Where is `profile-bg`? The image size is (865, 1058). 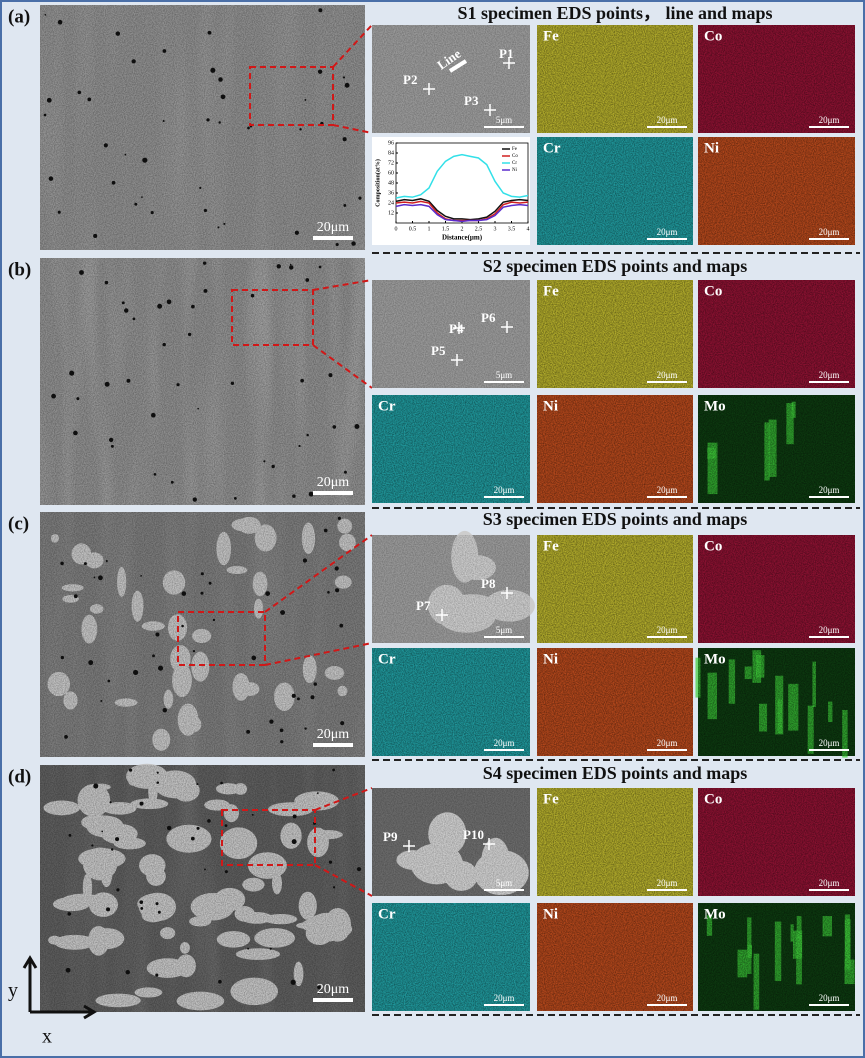 profile-bg is located at coordinates (451, 191).